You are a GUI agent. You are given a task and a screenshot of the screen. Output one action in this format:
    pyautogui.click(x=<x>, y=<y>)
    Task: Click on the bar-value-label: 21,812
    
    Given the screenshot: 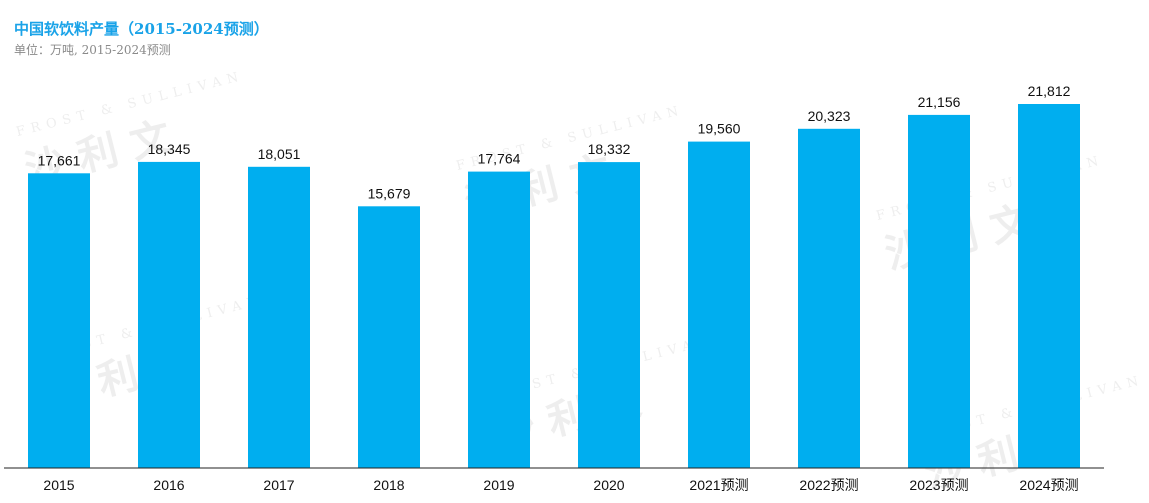 What is the action you would take?
    pyautogui.click(x=1049, y=91)
    